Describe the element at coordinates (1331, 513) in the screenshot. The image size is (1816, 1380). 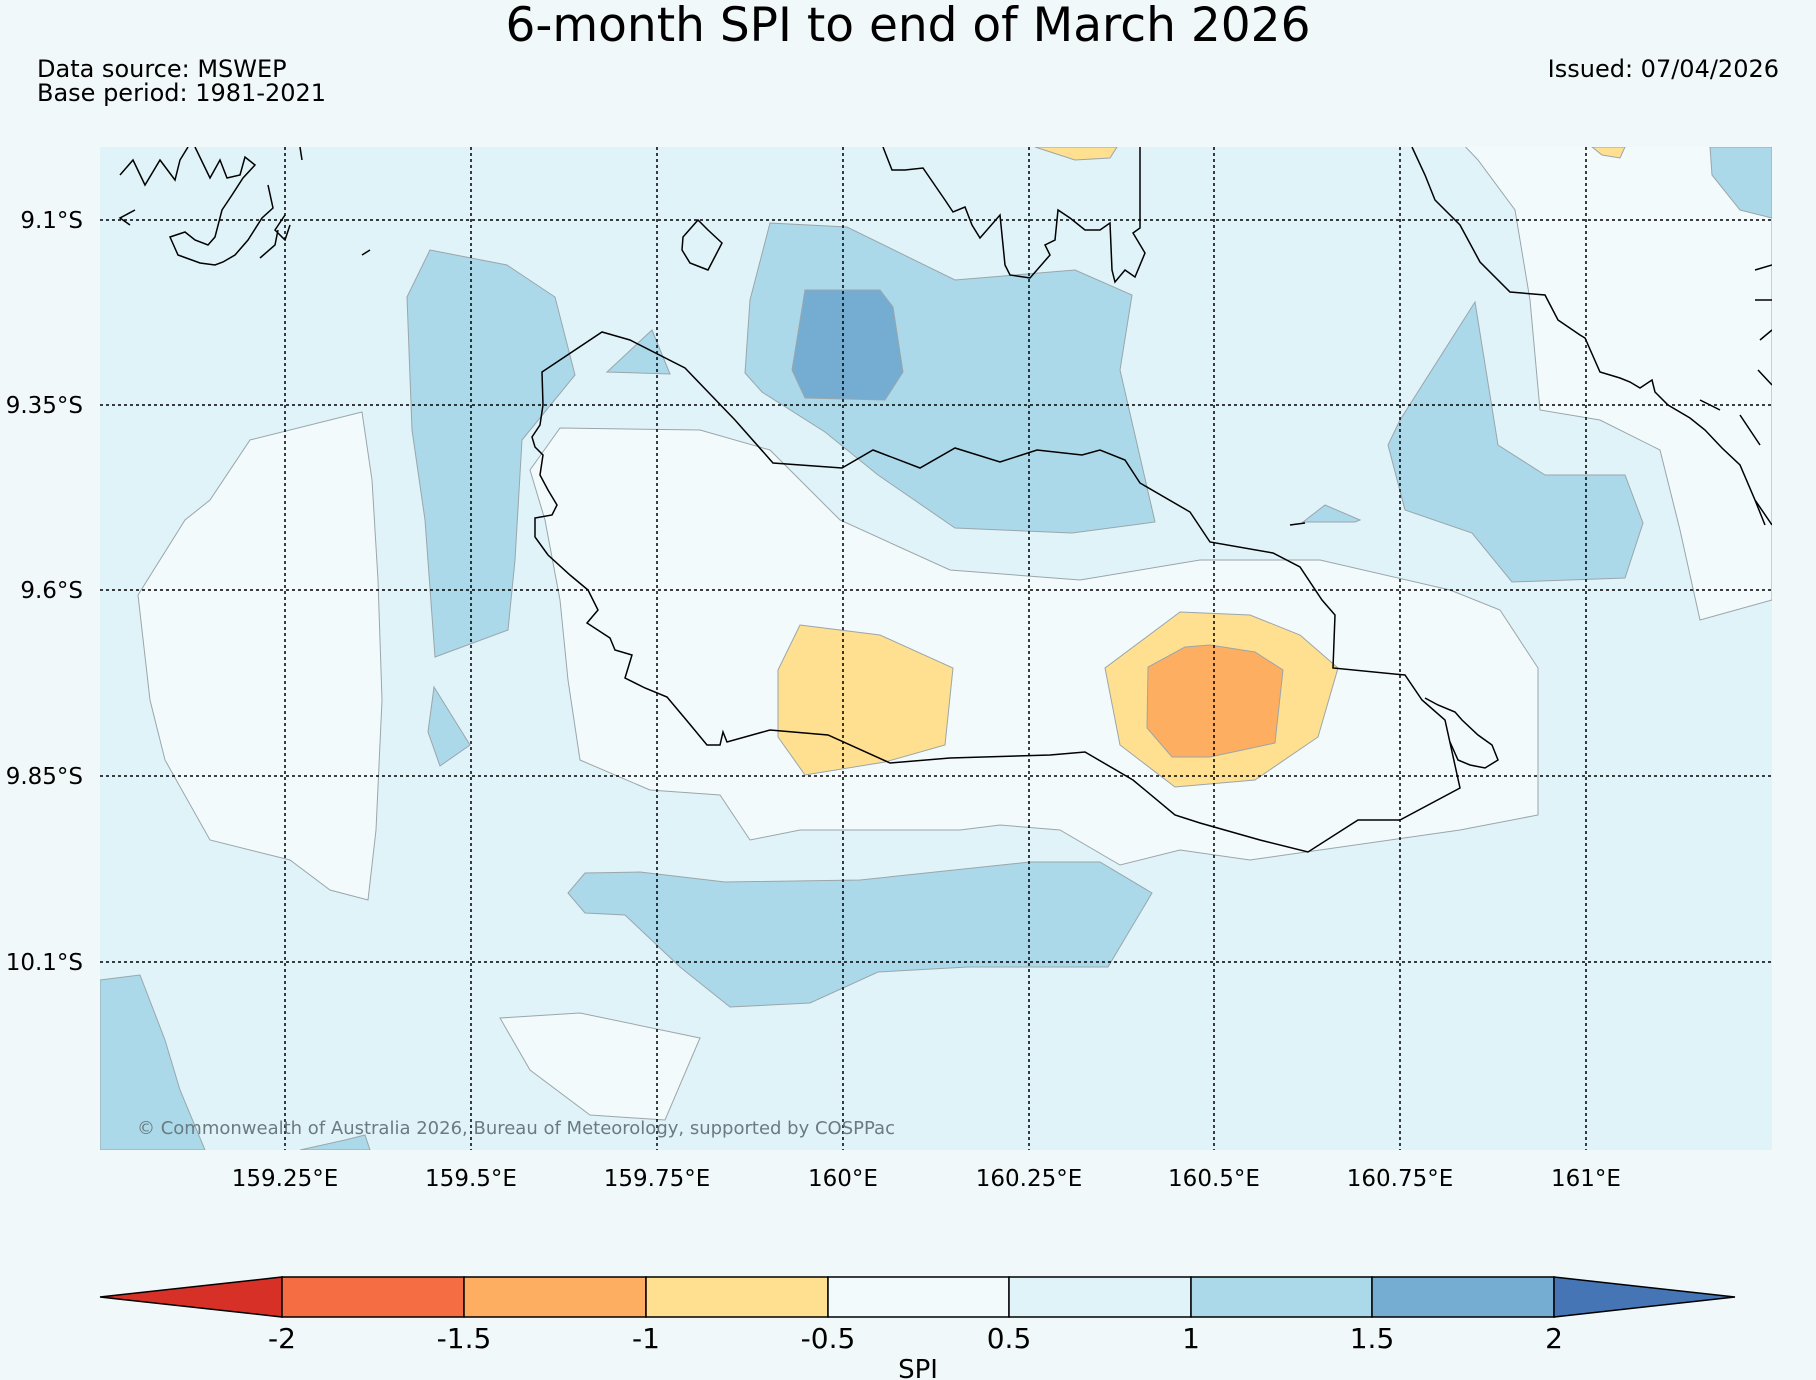
I see `spi-zone-wet-east-small` at that location.